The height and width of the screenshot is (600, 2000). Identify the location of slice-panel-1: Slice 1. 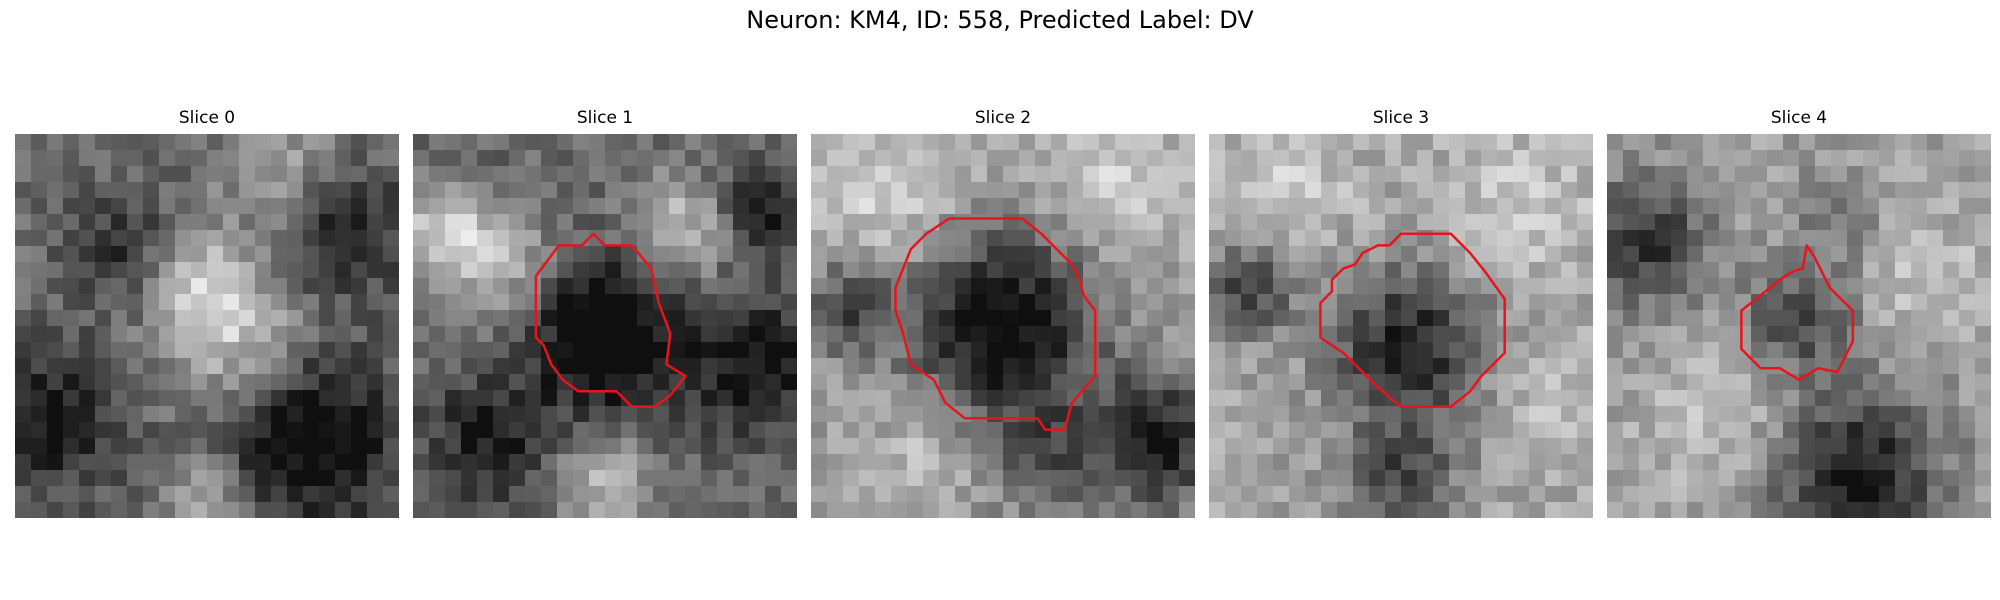
(605, 313).